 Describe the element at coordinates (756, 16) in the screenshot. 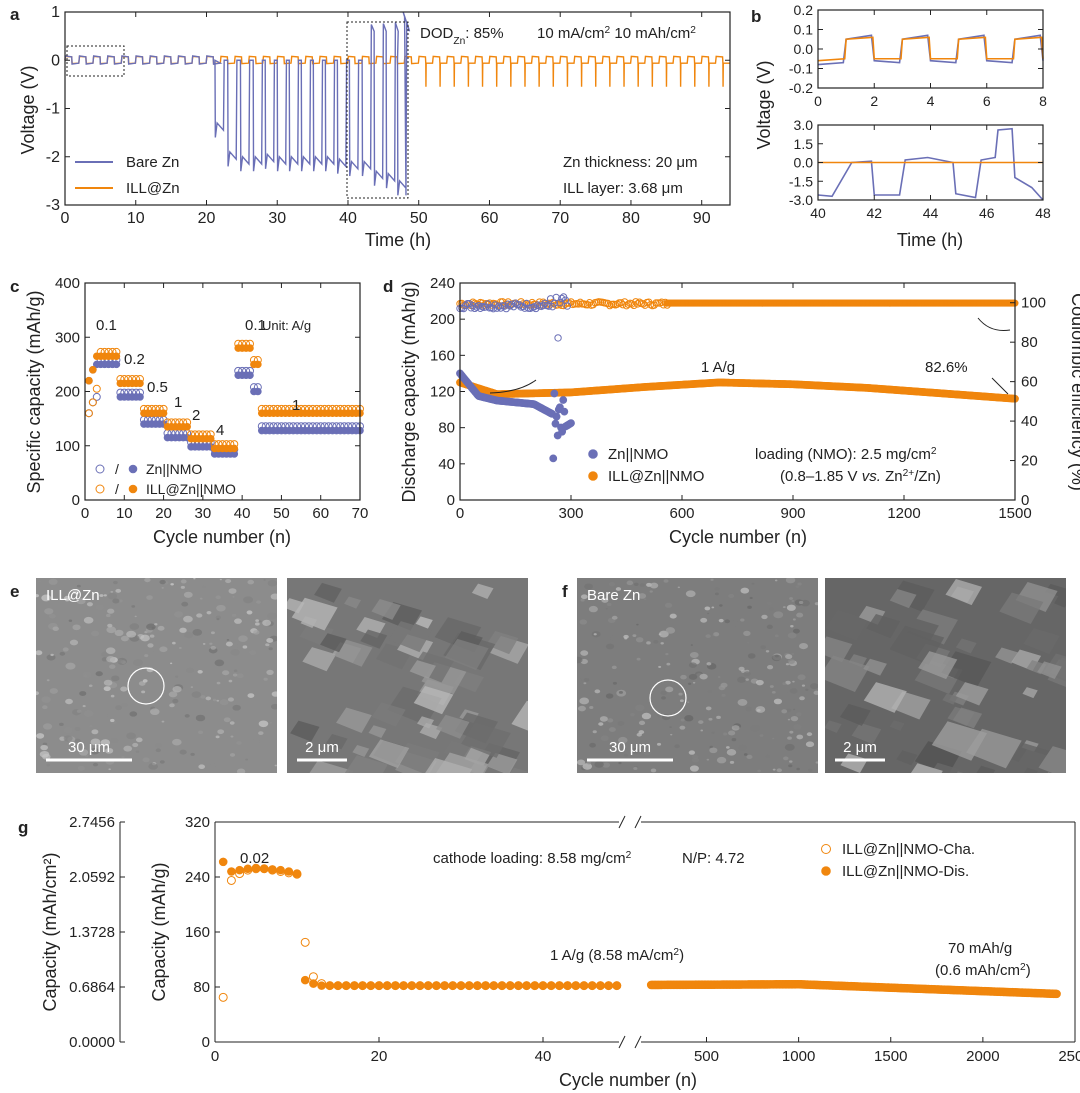

I see `panel-letter-b: b` at that location.